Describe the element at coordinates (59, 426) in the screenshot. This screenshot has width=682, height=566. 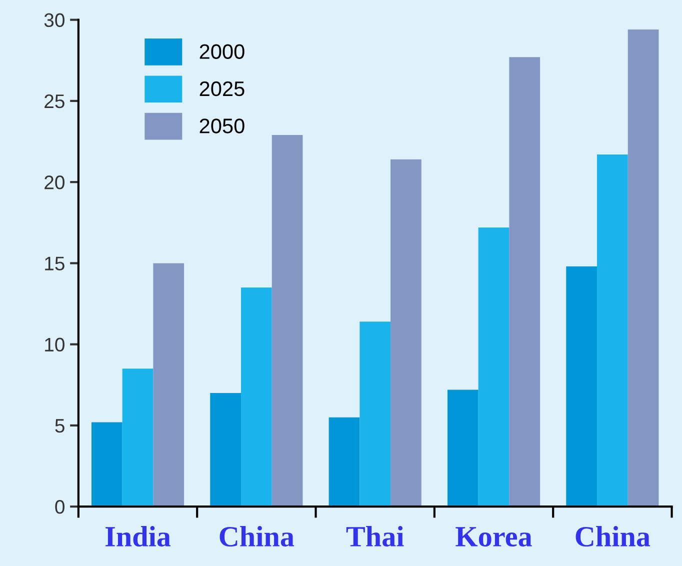
I see `y-tick-label: 5` at that location.